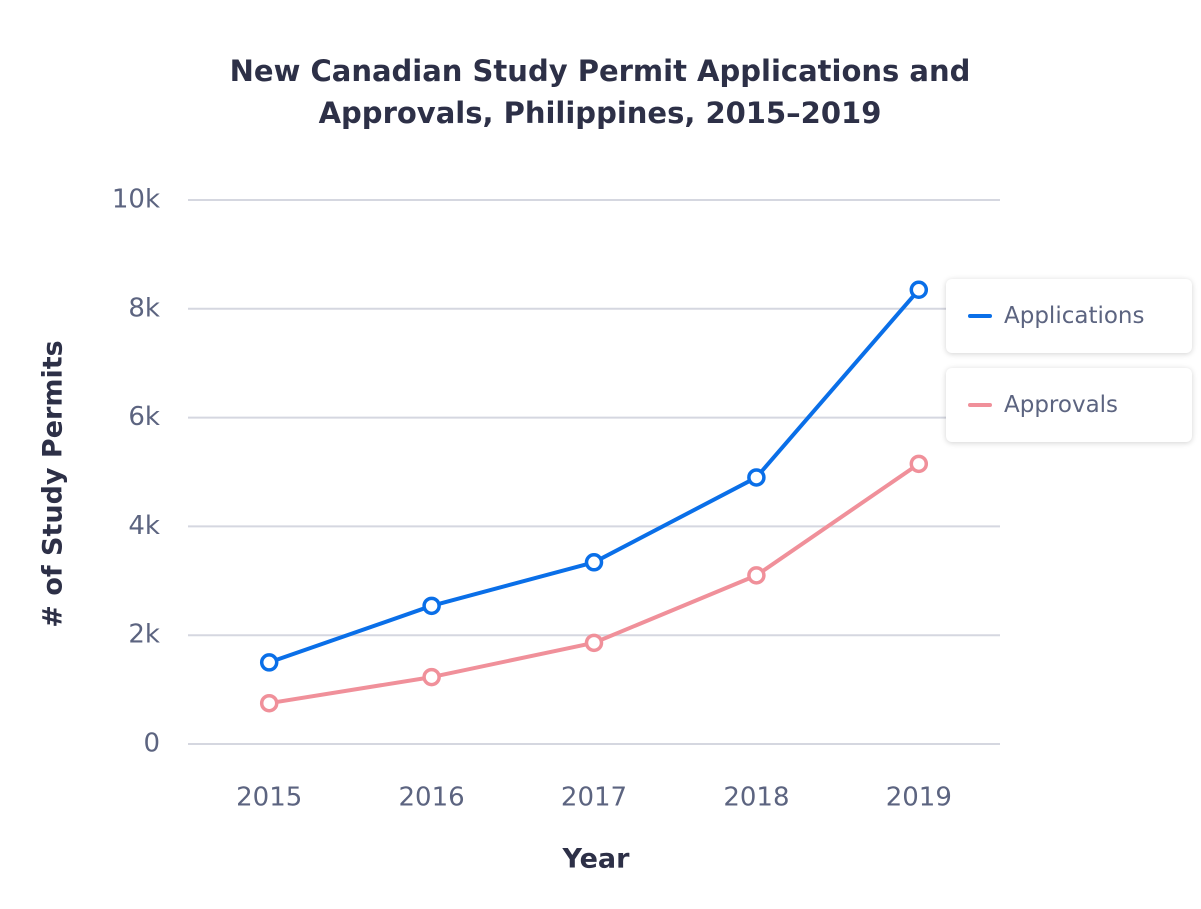 This screenshot has width=1201, height=909. Describe the element at coordinates (594, 798) in the screenshot. I see `x-tick-label: 2017` at that location.